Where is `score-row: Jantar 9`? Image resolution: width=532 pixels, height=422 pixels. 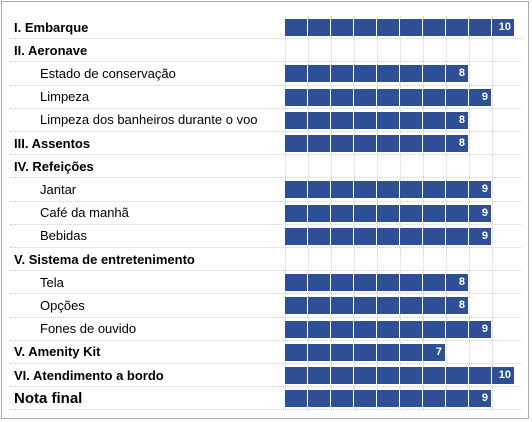 score-row: Jantar 9 is located at coordinates (266, 190).